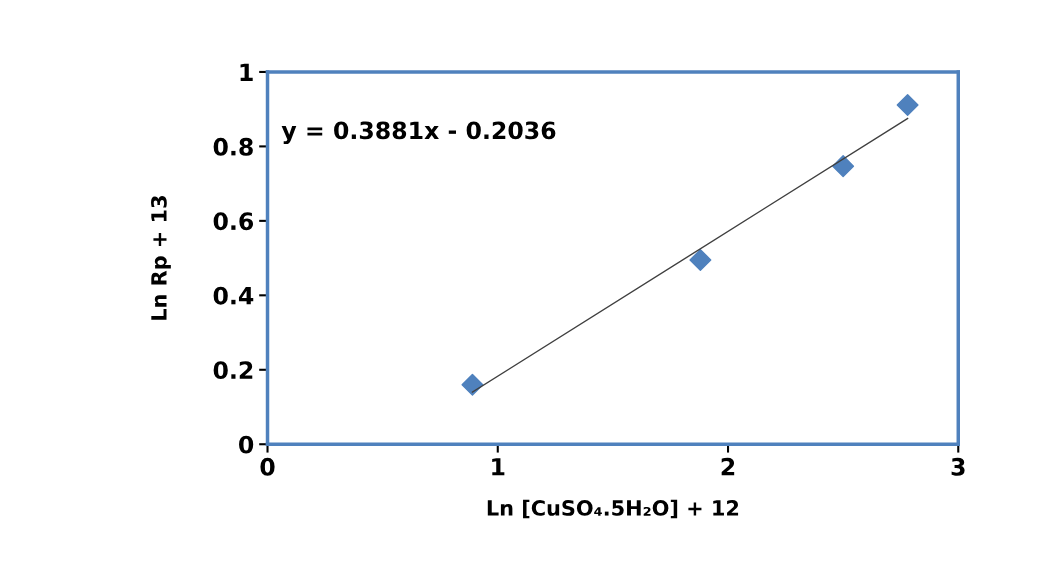  I want to click on y-tick-label: 0.6, so click(233, 221).